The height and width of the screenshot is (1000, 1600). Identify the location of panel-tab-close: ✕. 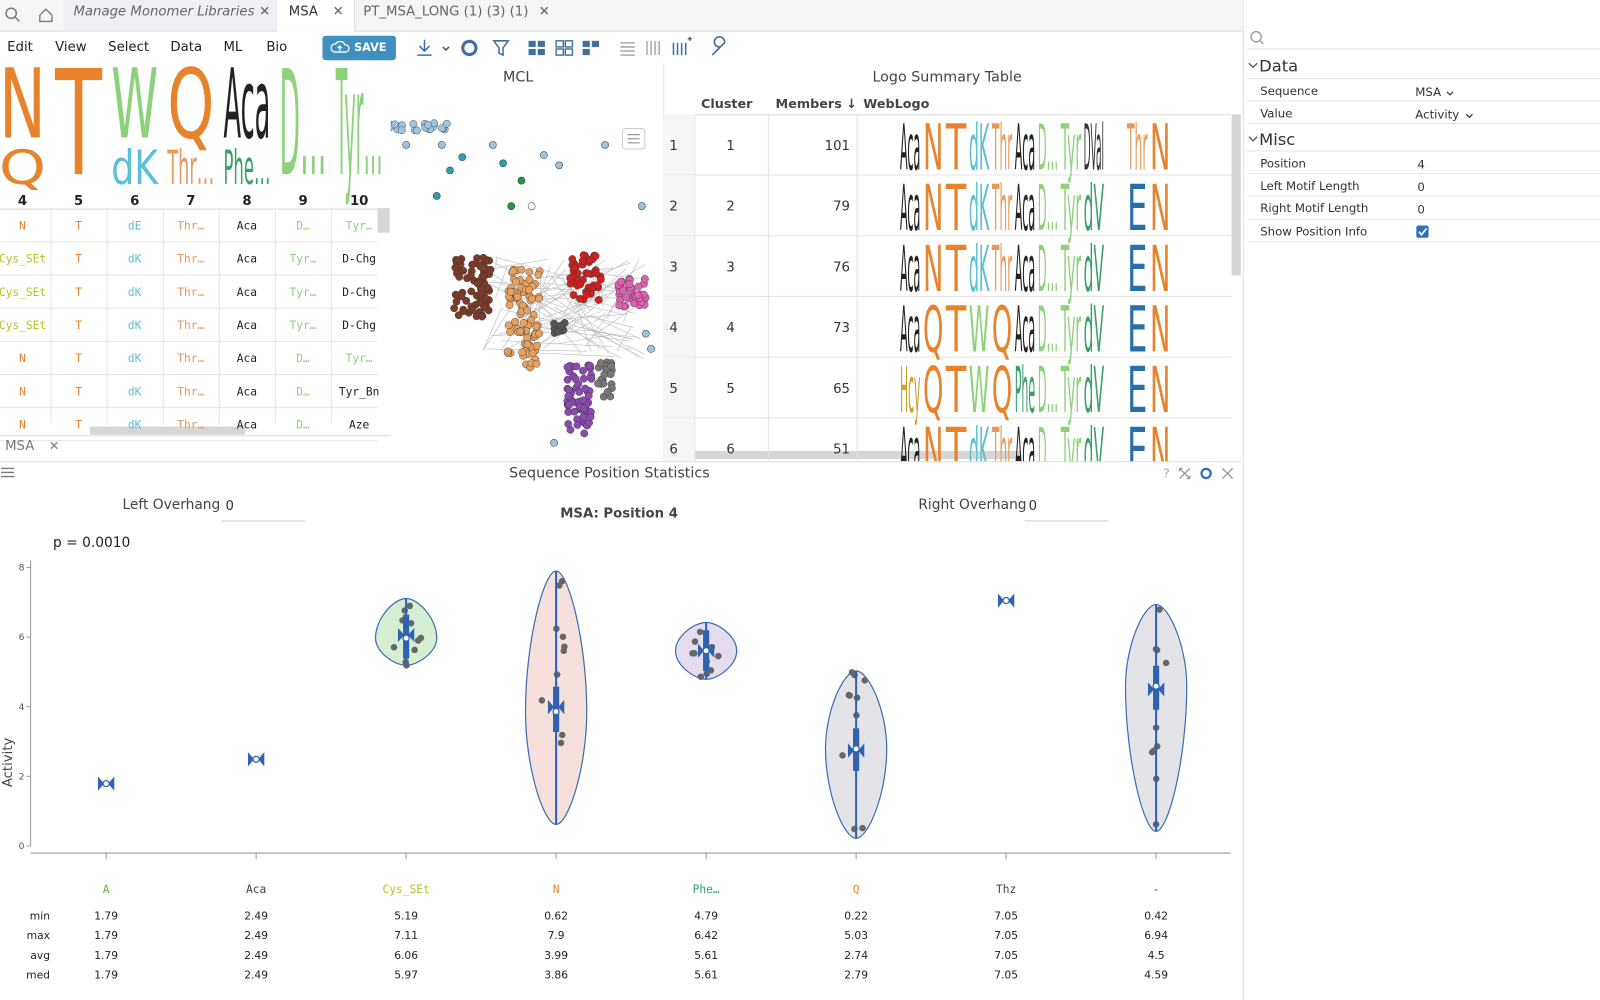
(54, 446).